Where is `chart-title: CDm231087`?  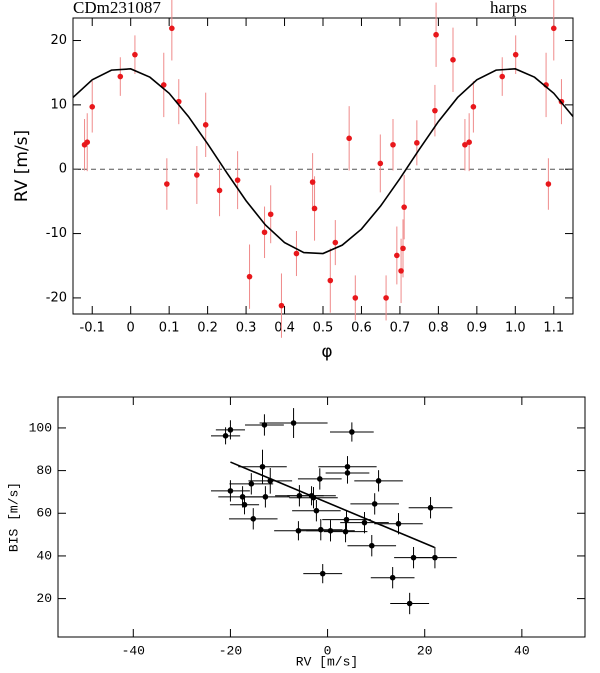 chart-title: CDm231087 is located at coordinates (117, 8).